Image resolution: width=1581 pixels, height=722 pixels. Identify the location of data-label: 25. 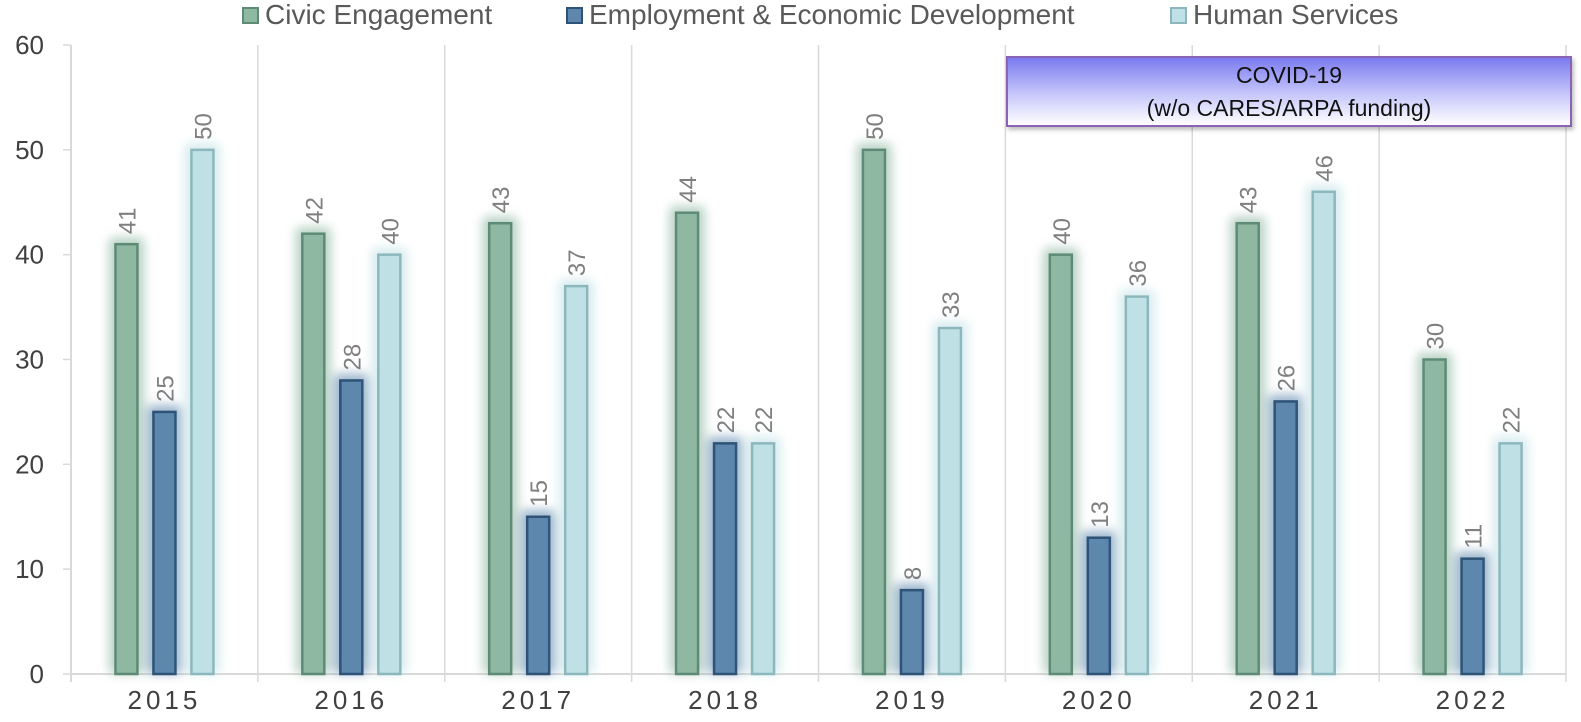
(165, 388).